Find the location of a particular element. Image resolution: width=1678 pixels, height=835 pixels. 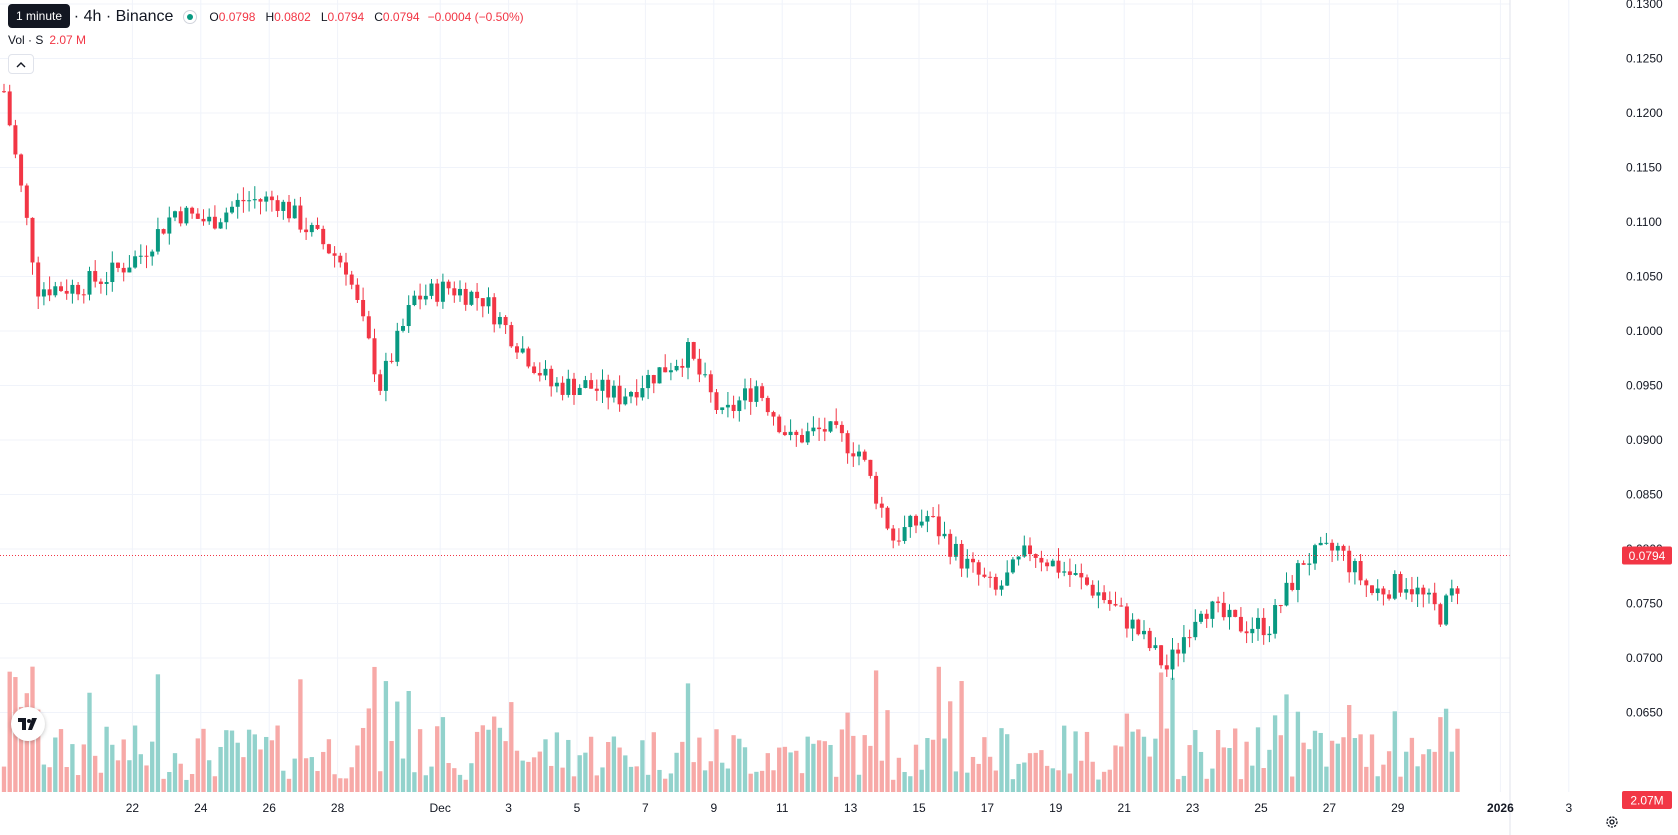

gear-icon is located at coordinates (1612, 822).